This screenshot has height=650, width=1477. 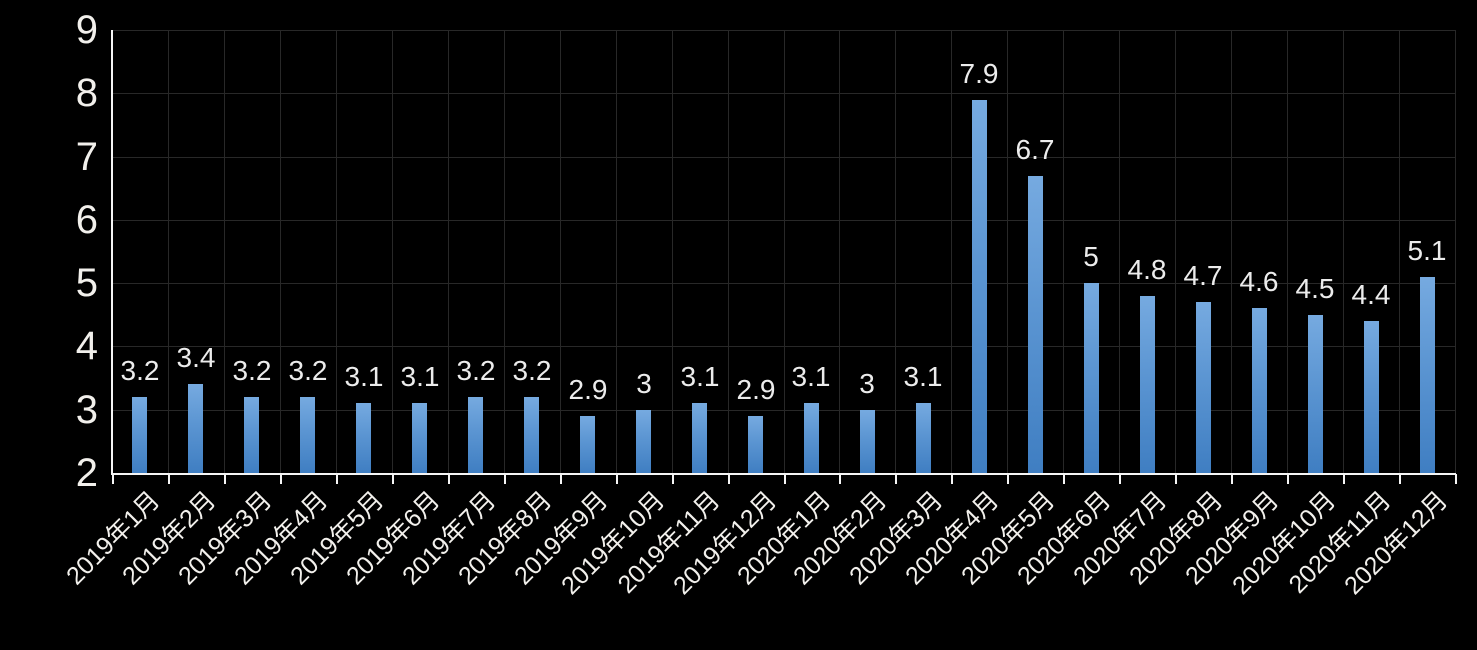 What do you see at coordinates (86, 346) in the screenshot?
I see `y-axis-label: 4` at bounding box center [86, 346].